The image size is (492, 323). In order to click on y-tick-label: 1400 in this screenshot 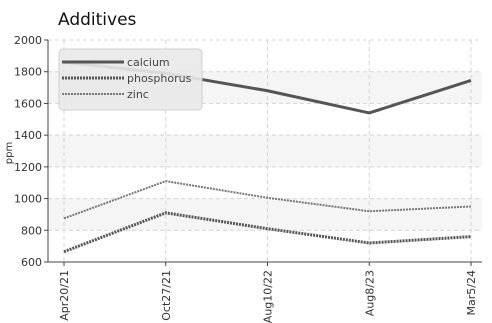, I will do `click(28, 135)`.